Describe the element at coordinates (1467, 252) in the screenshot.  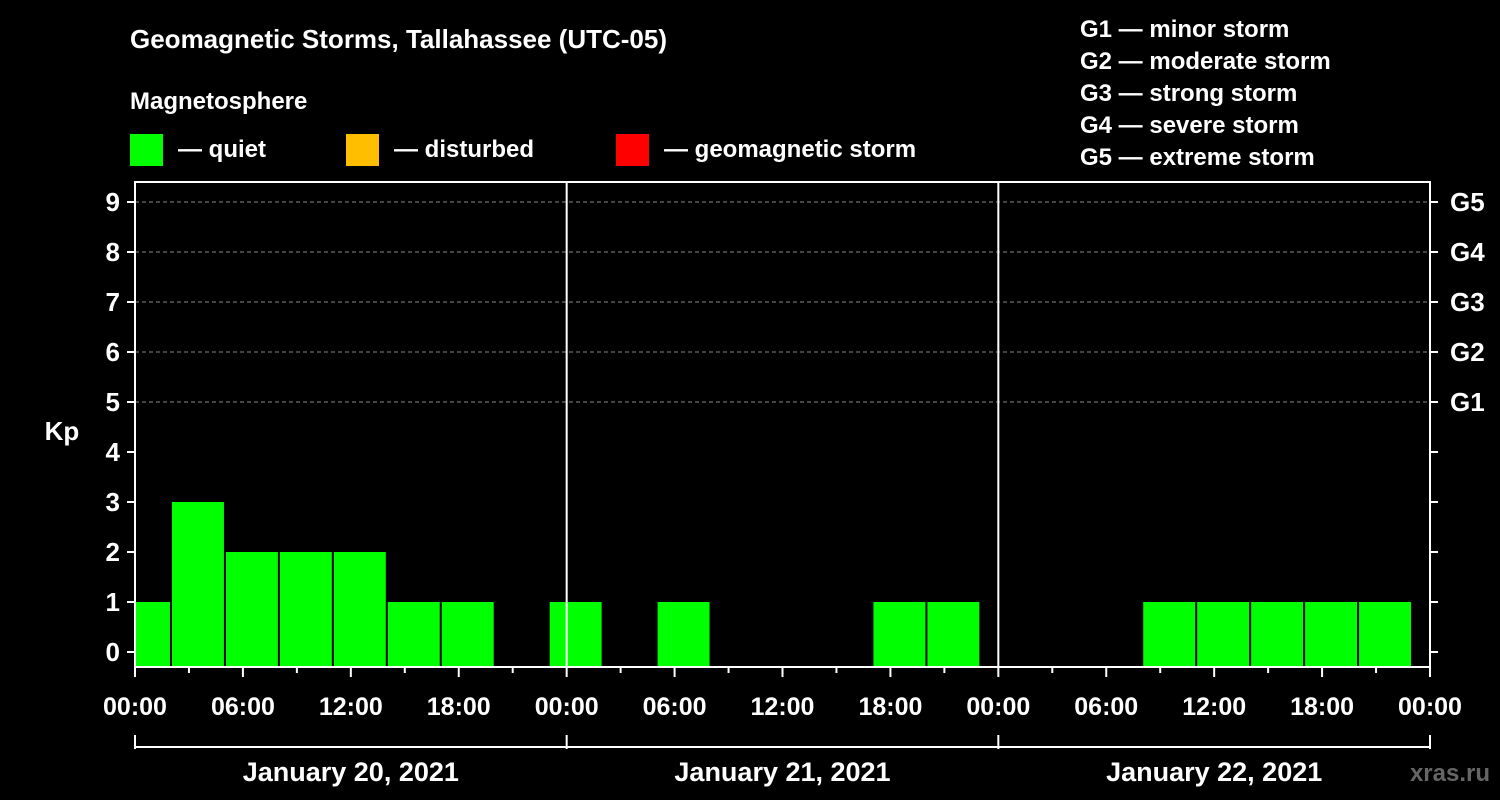
I see `g-scale-label: G4` at that location.